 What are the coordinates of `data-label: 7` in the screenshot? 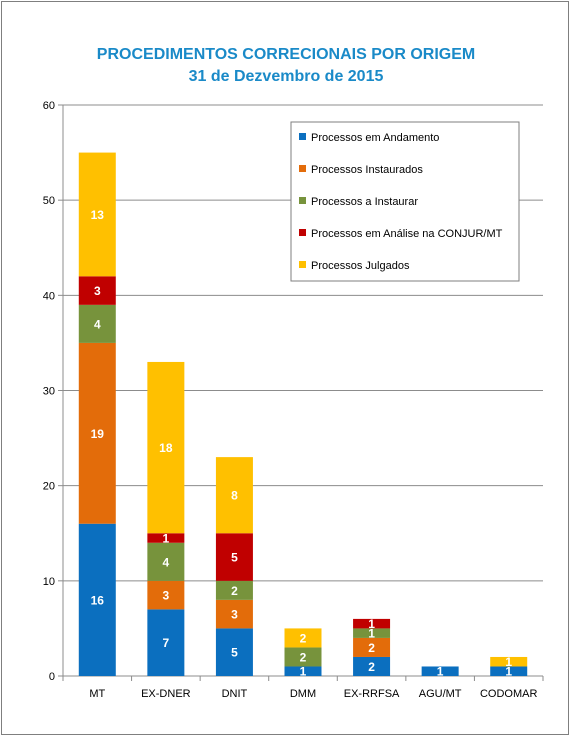 It's located at (166, 643).